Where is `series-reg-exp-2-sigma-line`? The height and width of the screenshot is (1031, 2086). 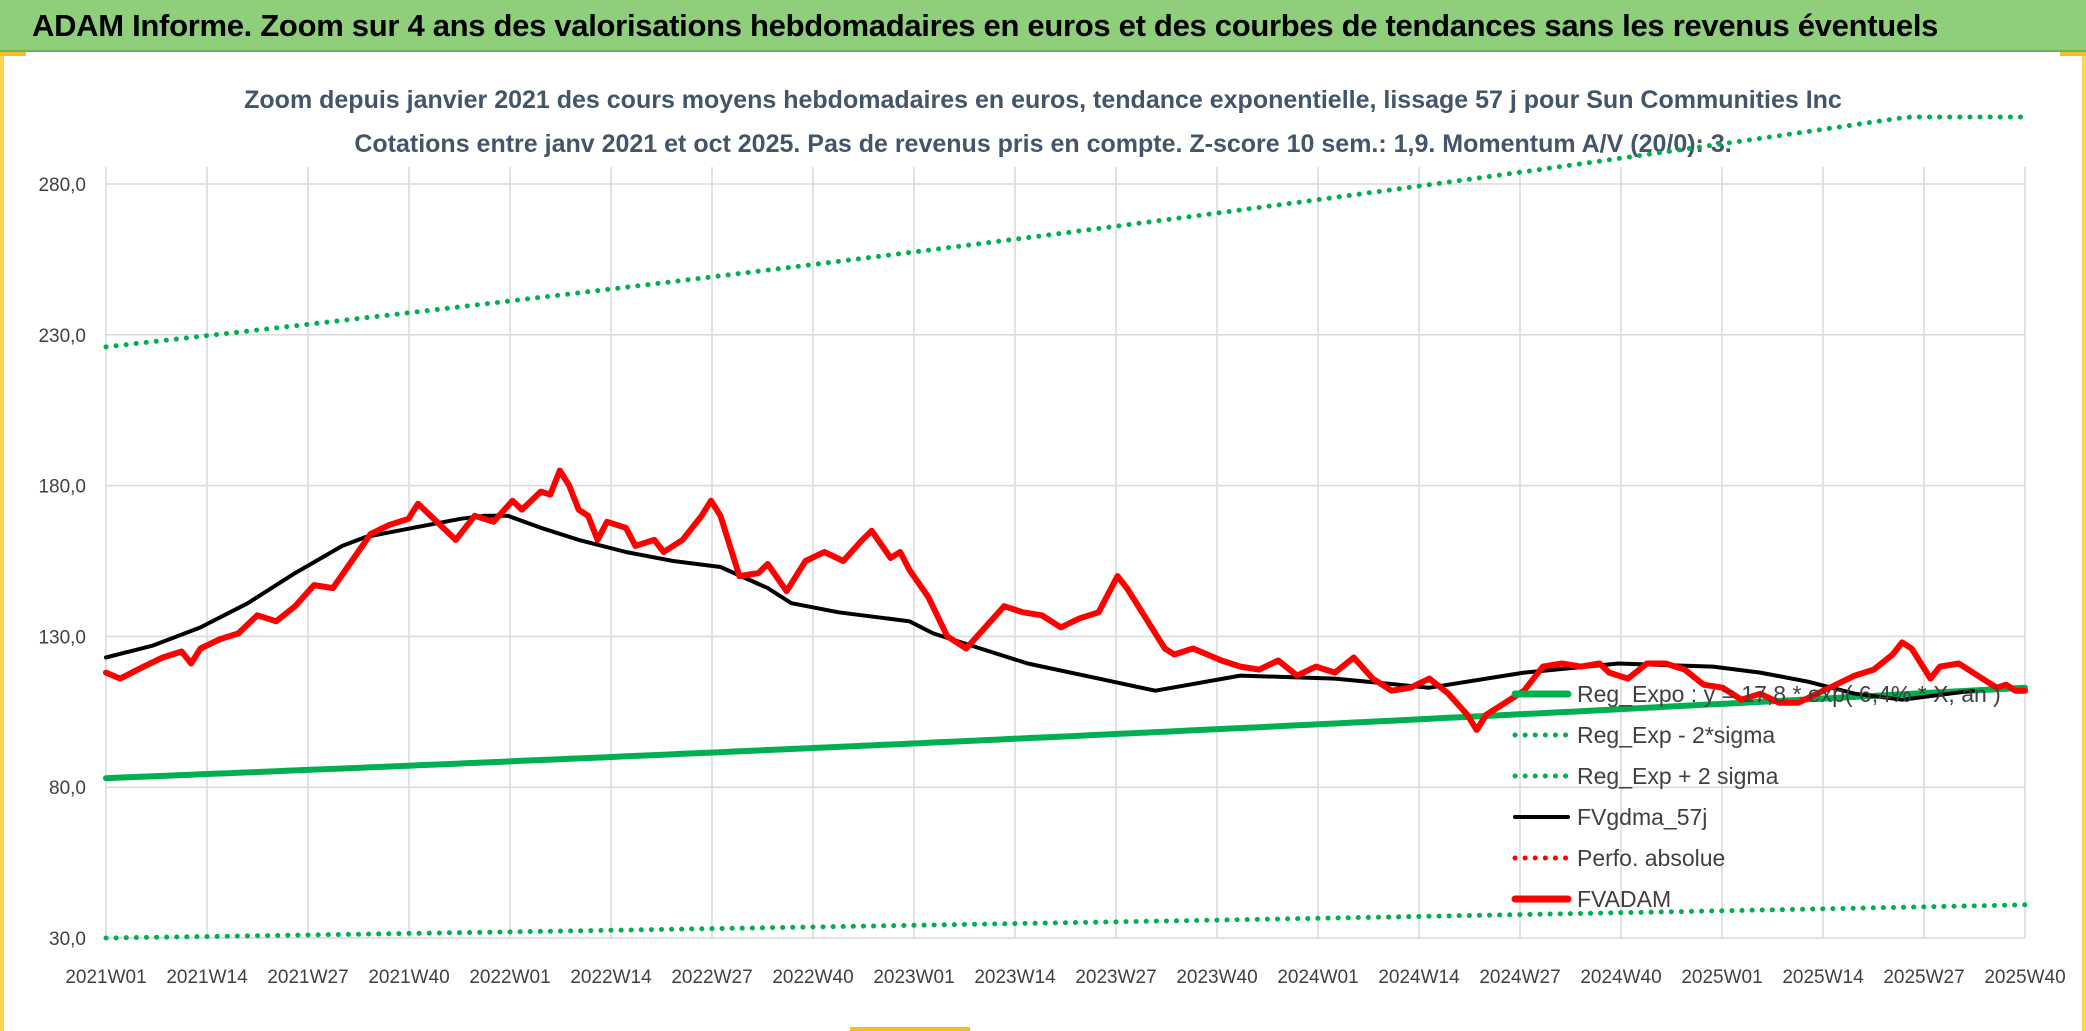
series-reg-exp-2-sigma-line is located at coordinates (1065, 921).